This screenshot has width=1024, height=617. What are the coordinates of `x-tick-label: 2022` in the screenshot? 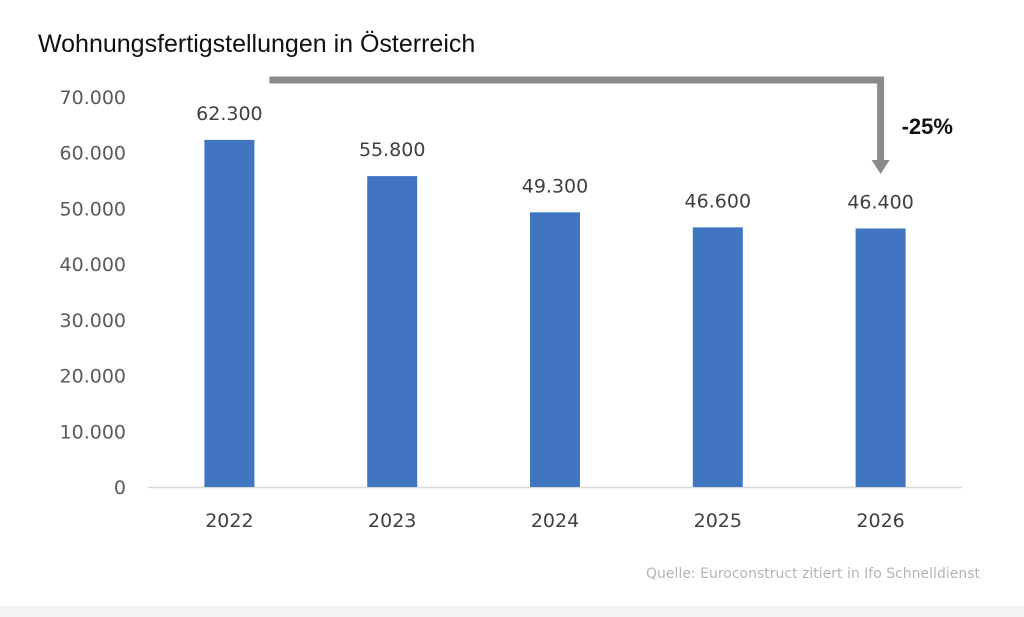 It's located at (229, 521).